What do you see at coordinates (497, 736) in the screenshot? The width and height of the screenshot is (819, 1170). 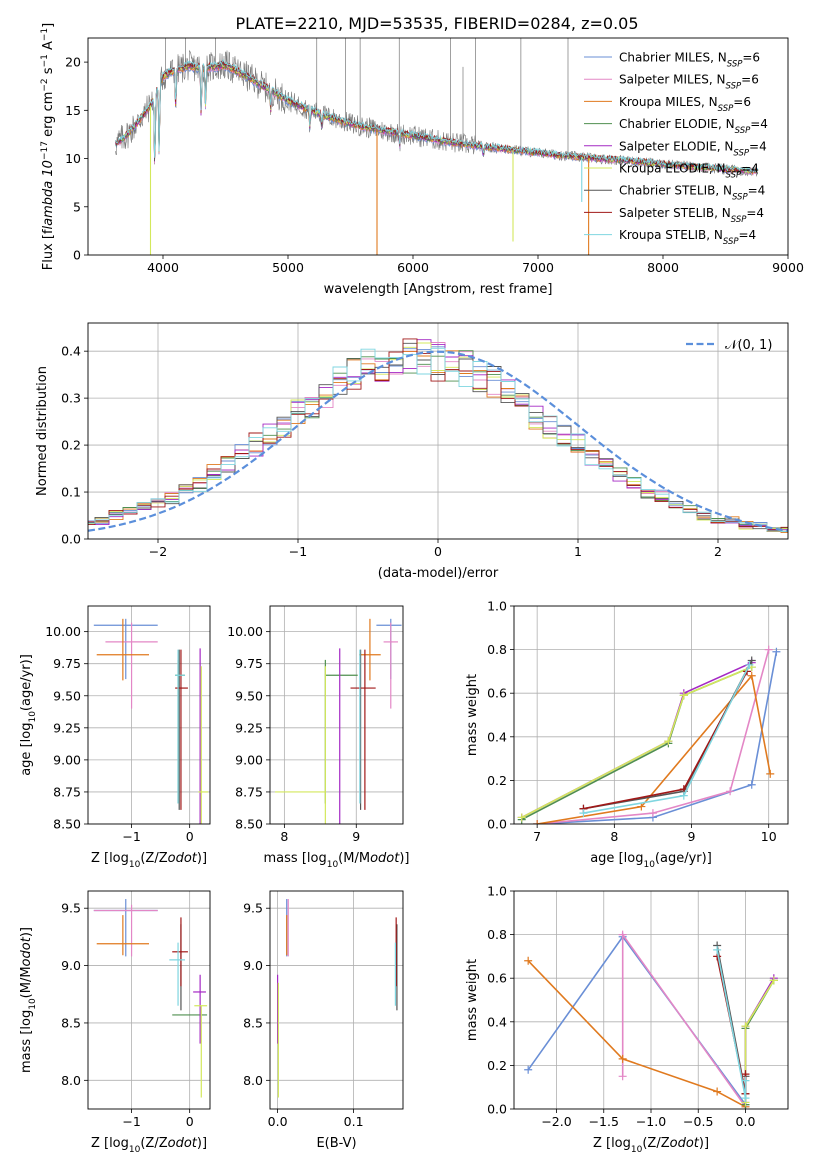 I see `weight_vs_age-ytick-label: 0.4` at bounding box center [497, 736].